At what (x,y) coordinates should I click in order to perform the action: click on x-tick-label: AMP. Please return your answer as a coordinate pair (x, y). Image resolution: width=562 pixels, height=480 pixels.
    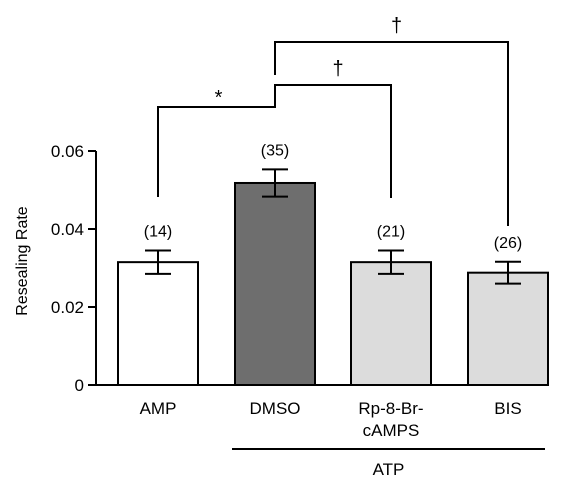
    Looking at the image, I should click on (158, 408).